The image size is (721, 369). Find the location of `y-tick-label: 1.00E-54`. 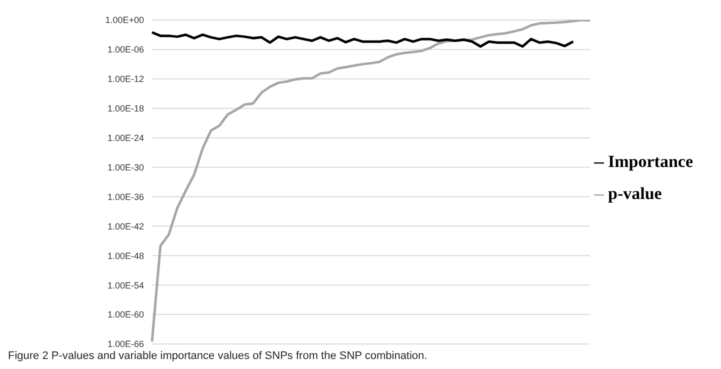

y-tick-label: 1.00E-54 is located at coordinates (125, 285).